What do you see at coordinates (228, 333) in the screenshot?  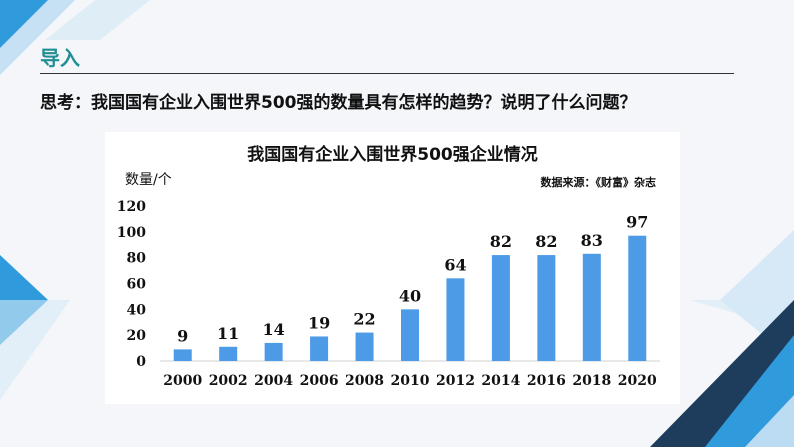 I see `data-label: 11` at bounding box center [228, 333].